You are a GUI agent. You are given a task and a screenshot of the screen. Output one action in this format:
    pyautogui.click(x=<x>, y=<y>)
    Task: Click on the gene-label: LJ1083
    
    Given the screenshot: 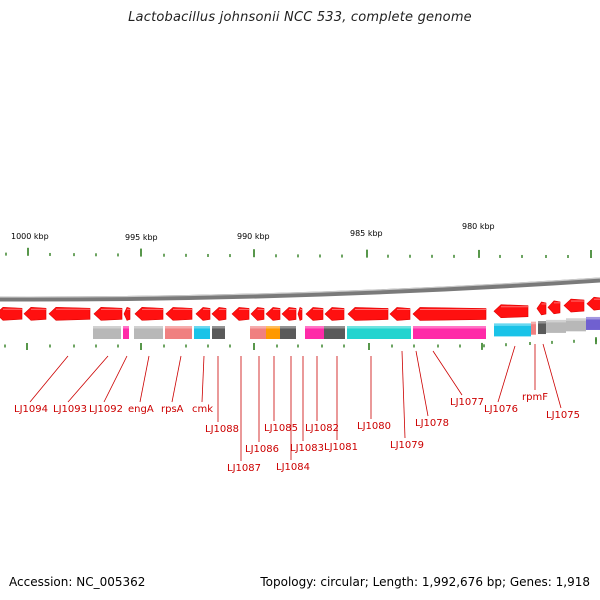 What is the action you would take?
    pyautogui.click(x=307, y=448)
    